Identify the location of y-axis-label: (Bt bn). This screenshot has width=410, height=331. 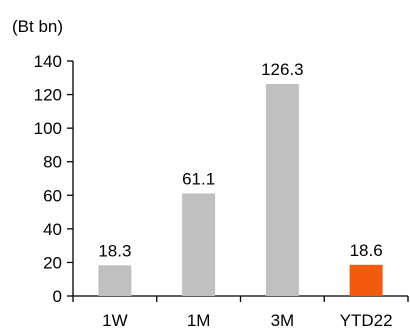
(37, 26).